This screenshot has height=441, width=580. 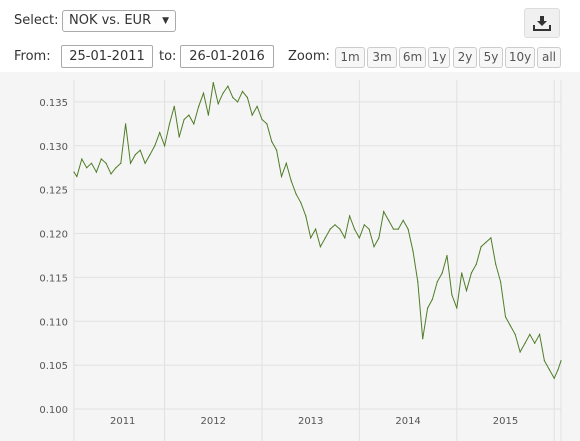 What do you see at coordinates (465, 57) in the screenshot?
I see `zoom-2y-button: 2y` at bounding box center [465, 57].